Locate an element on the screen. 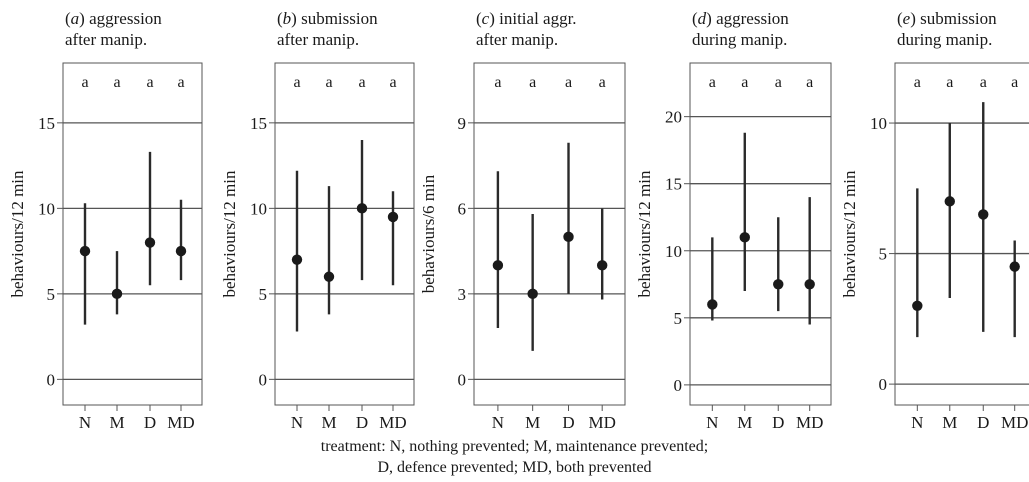 The width and height of the screenshot is (1029, 482). panel-title-line-1: (a) aggression is located at coordinates (113, 18).